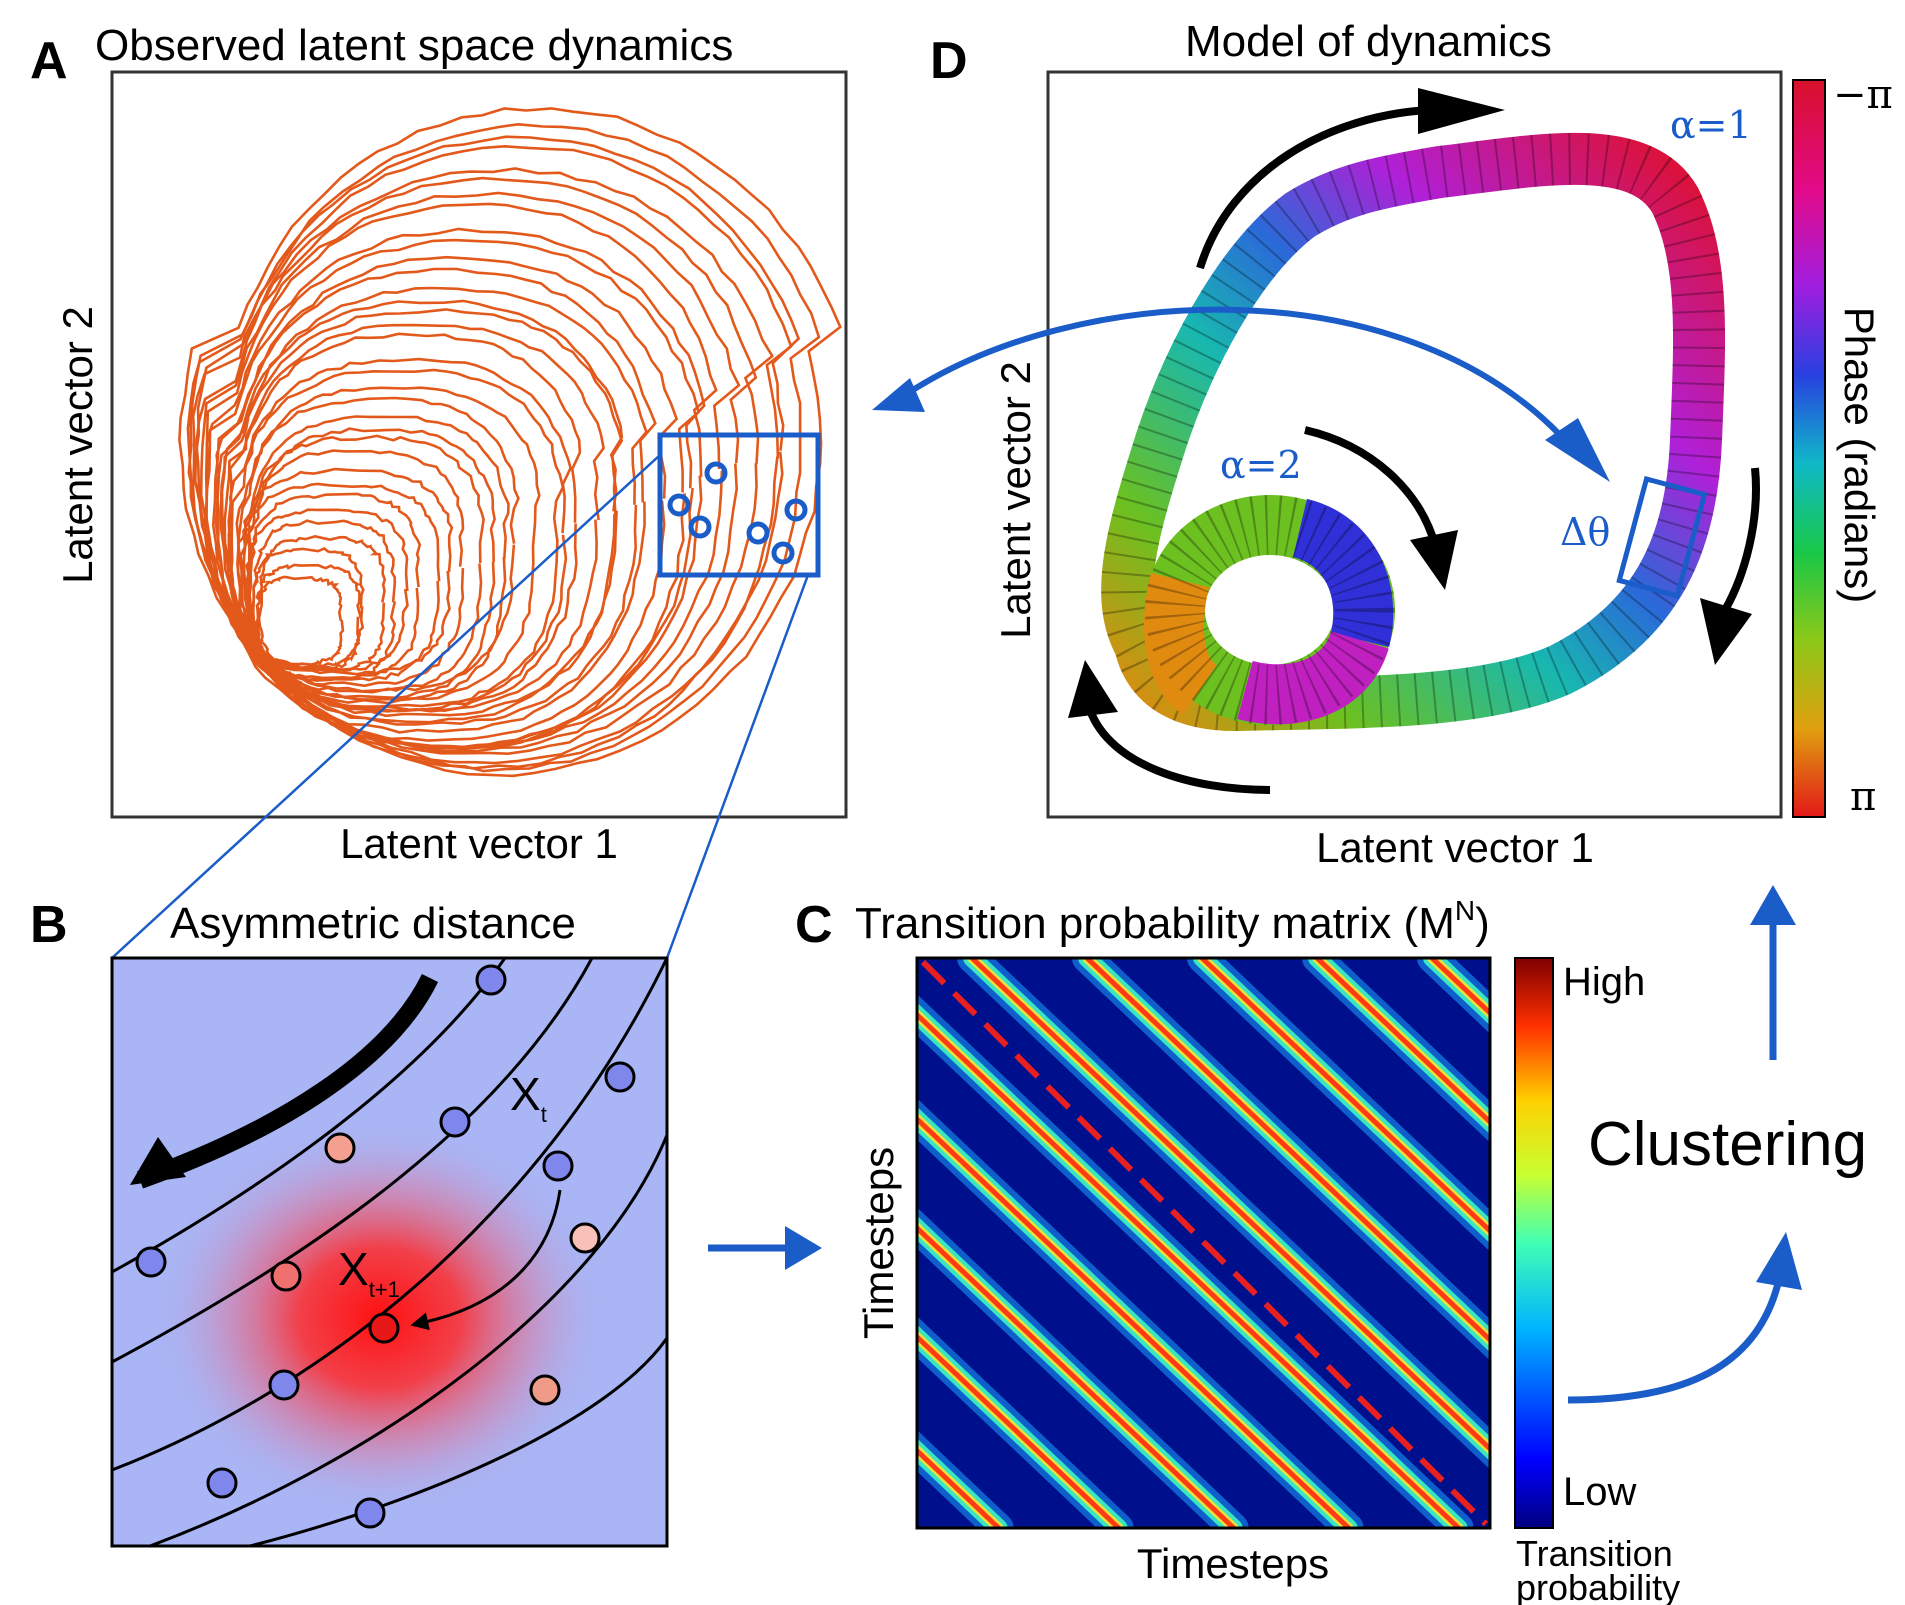  I want to click on clustering-step: Clustering, so click(1717, 1144).